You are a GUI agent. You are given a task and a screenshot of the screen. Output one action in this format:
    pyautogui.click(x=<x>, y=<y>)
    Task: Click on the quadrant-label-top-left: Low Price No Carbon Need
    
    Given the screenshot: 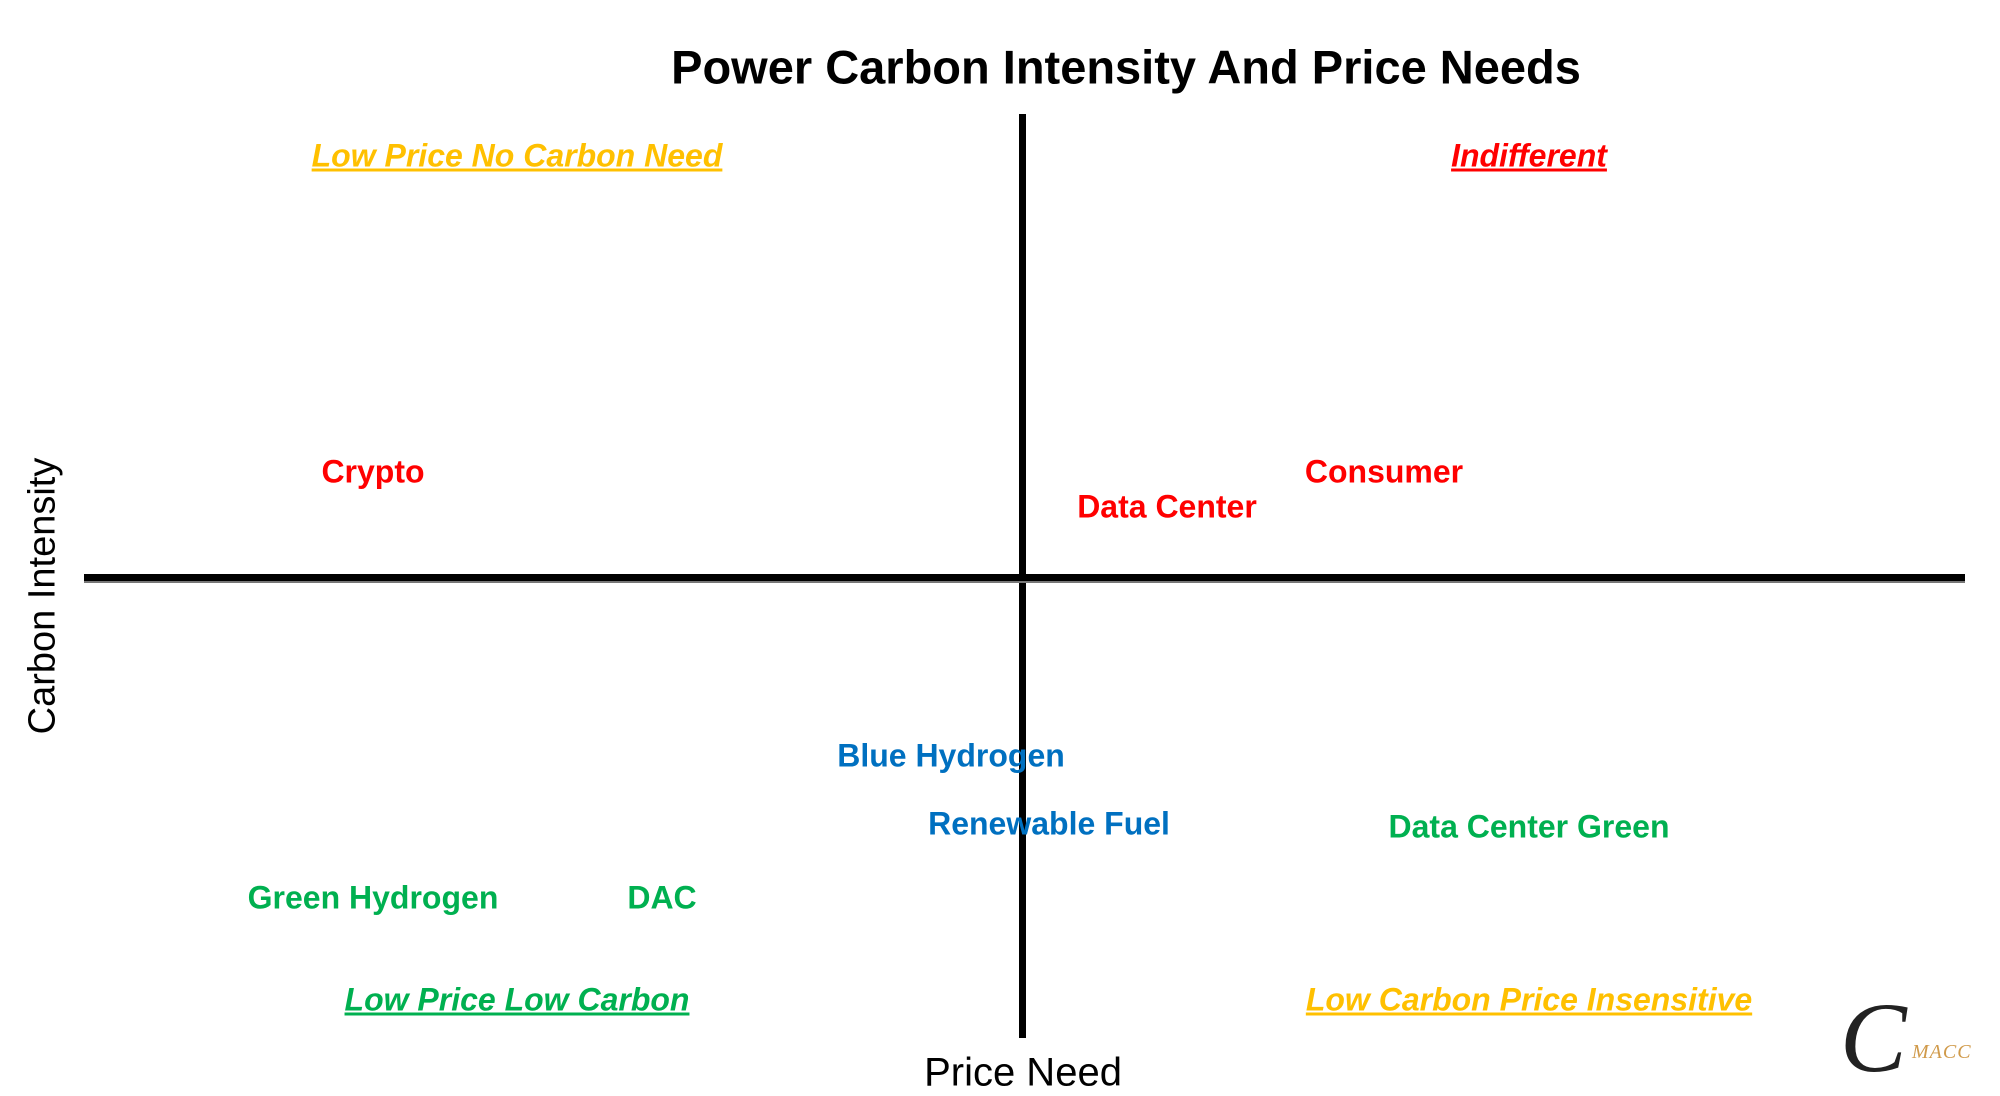 What is the action you would take?
    pyautogui.click(x=517, y=155)
    